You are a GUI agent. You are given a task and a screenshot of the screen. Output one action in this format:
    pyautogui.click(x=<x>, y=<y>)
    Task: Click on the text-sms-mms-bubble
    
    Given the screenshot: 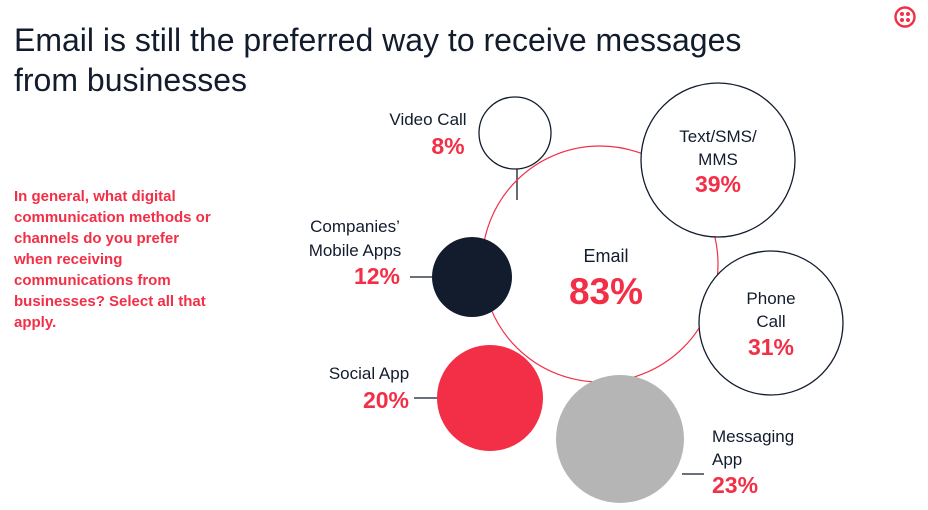 What is the action you would take?
    pyautogui.click(x=718, y=160)
    